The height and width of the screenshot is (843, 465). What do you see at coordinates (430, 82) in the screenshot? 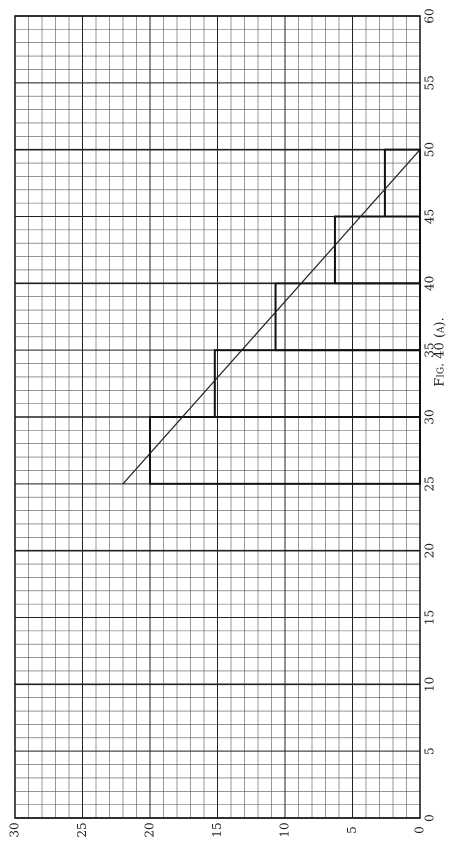
I see `x-tick-label: 55` at bounding box center [430, 82].